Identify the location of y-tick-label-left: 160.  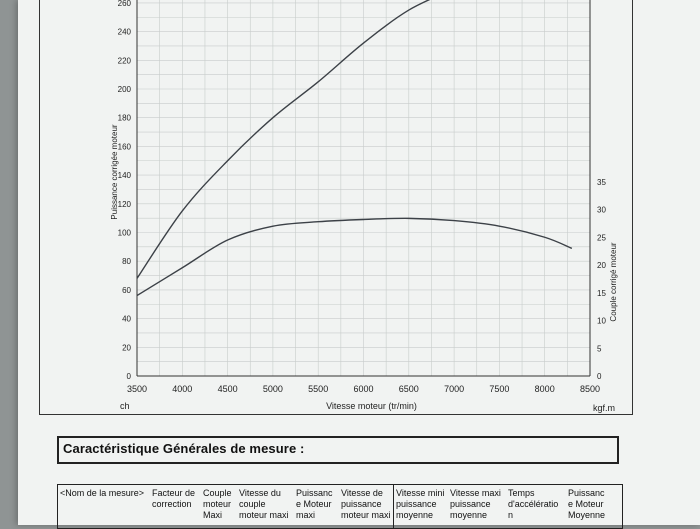
(125, 146).